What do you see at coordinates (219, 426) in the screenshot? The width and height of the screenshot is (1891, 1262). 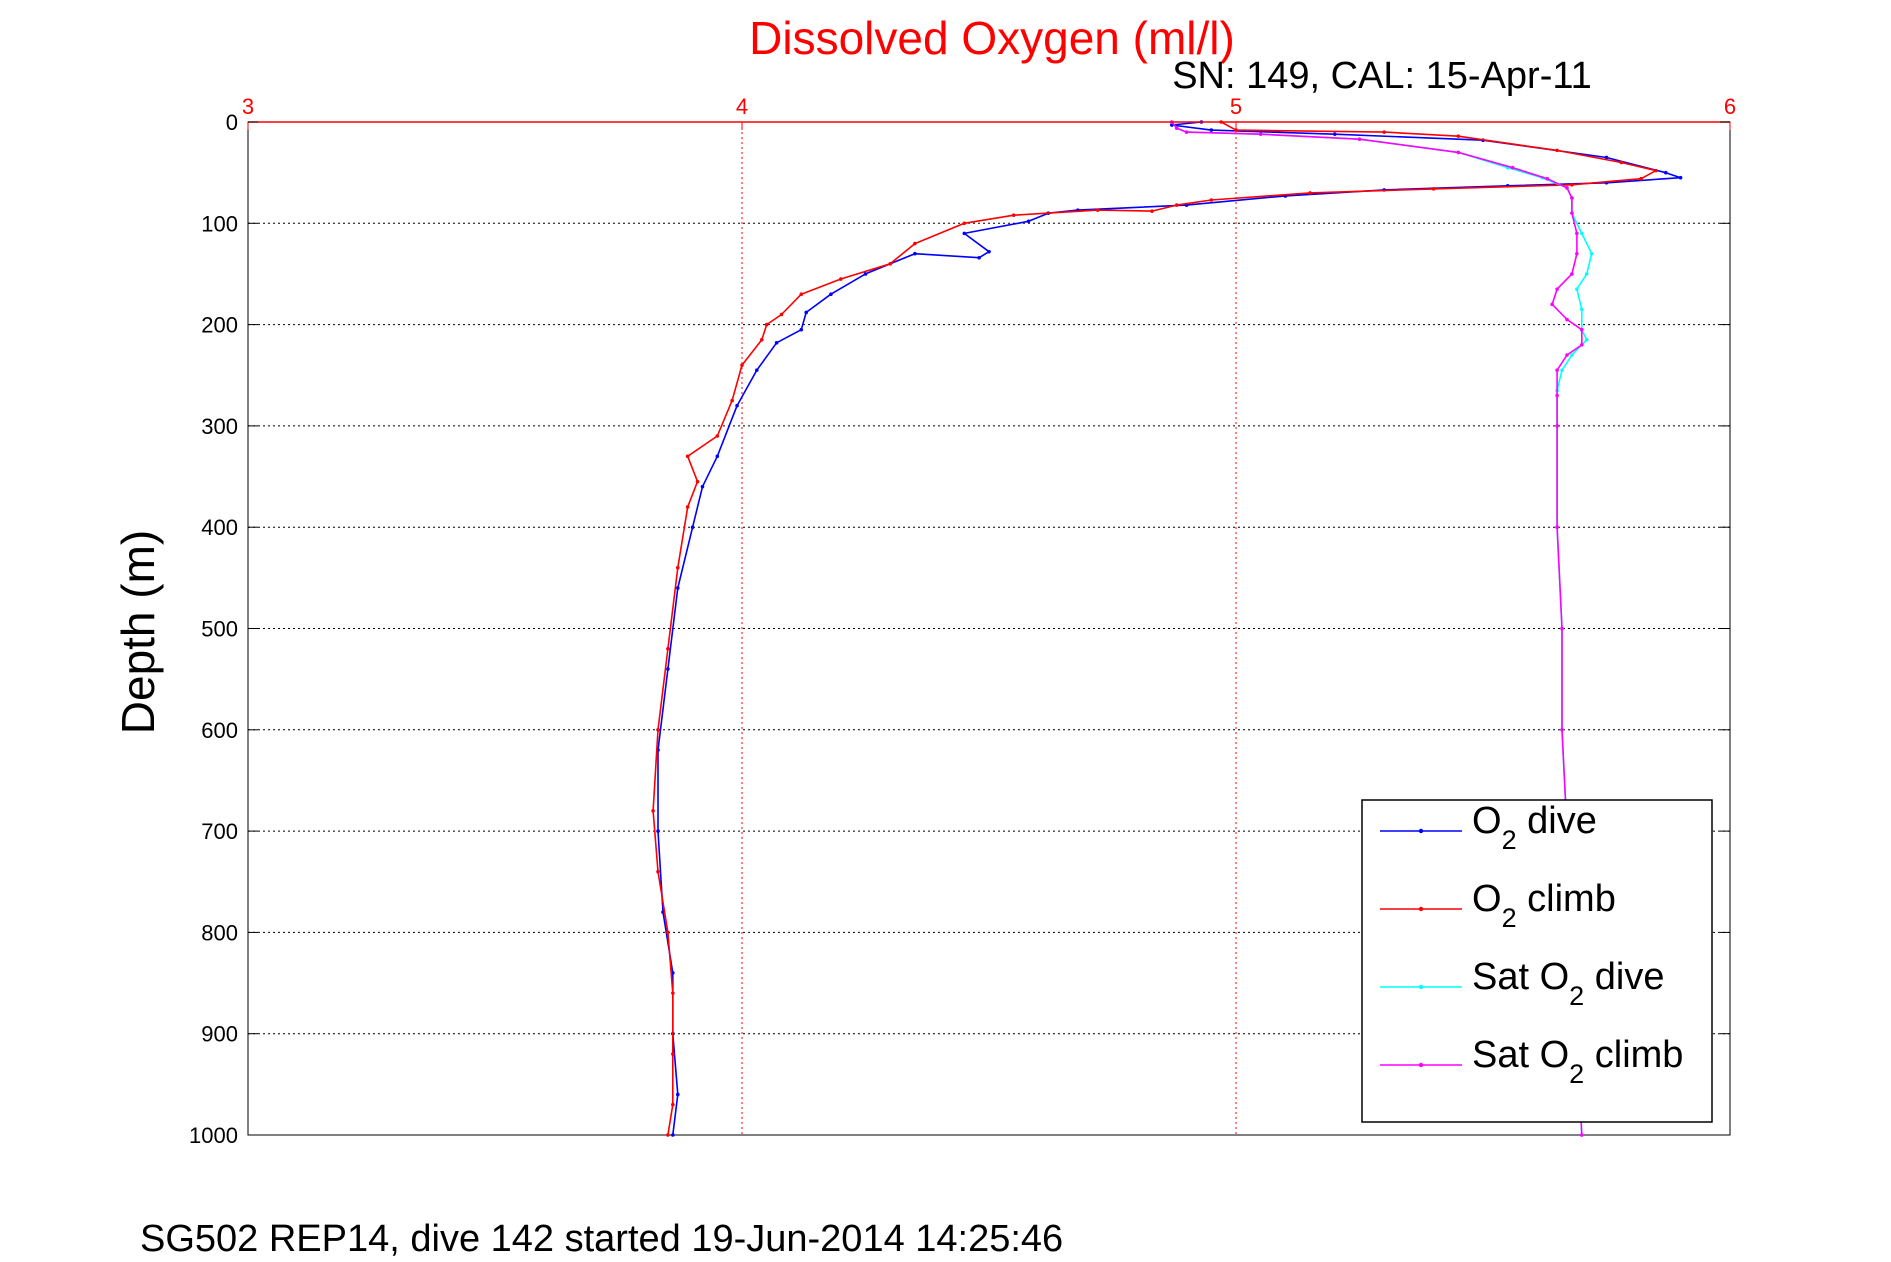 I see `y-tick-label: 300` at bounding box center [219, 426].